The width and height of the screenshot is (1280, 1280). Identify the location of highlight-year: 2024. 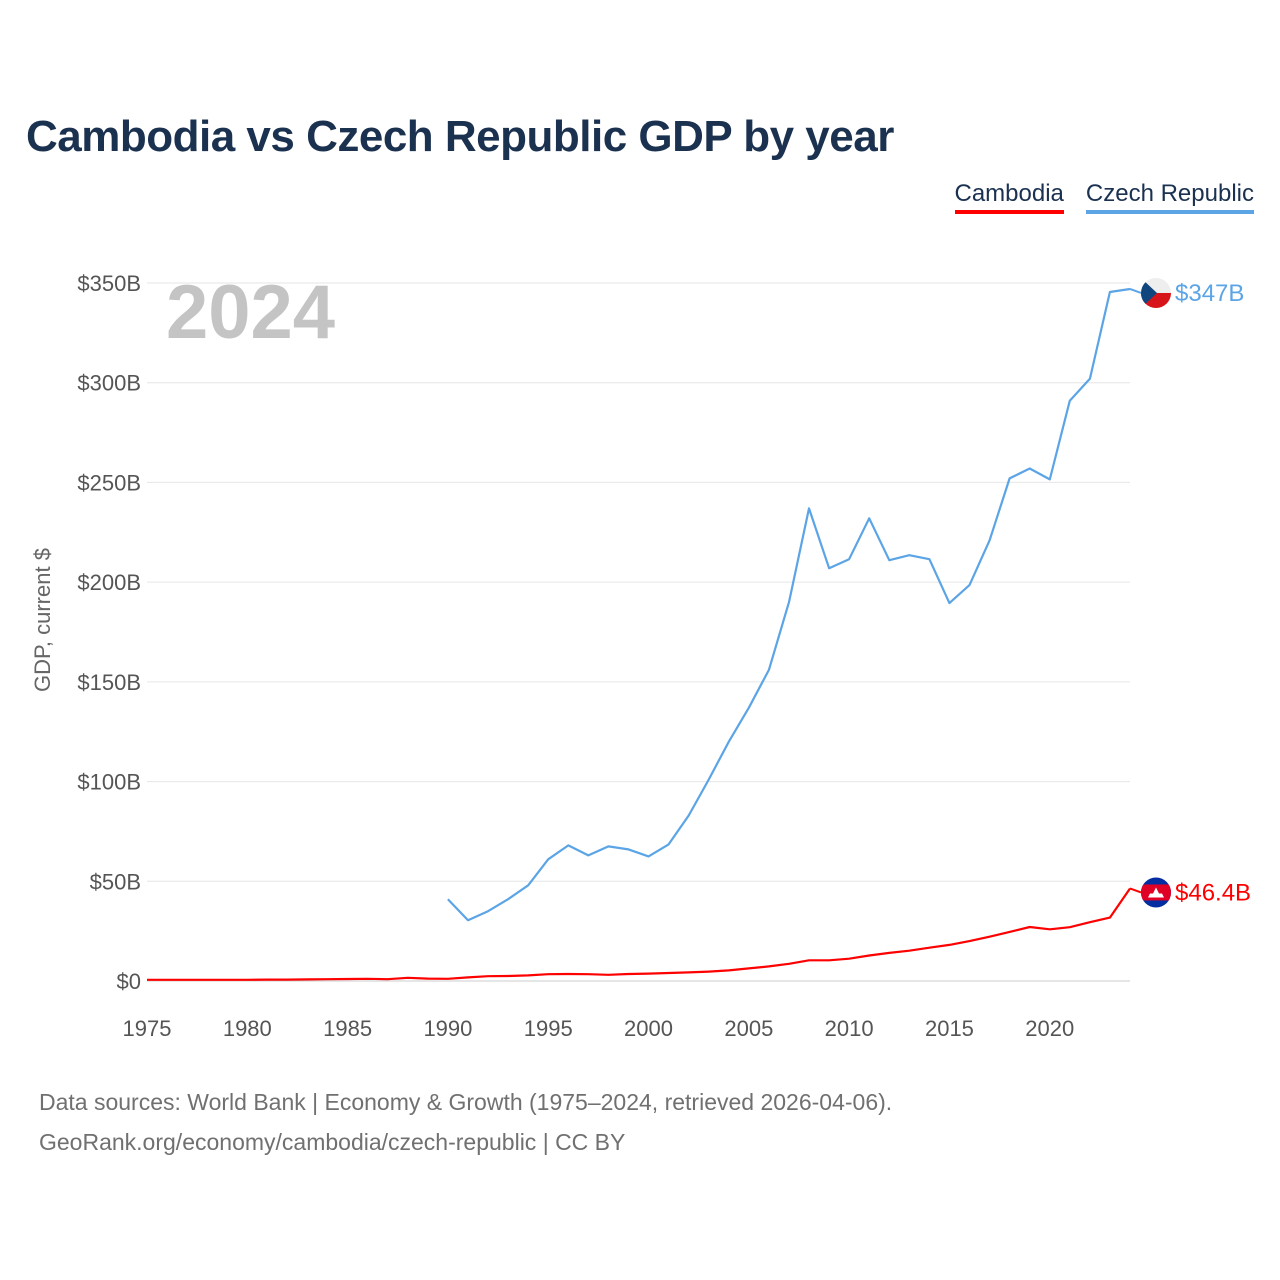
(250, 312).